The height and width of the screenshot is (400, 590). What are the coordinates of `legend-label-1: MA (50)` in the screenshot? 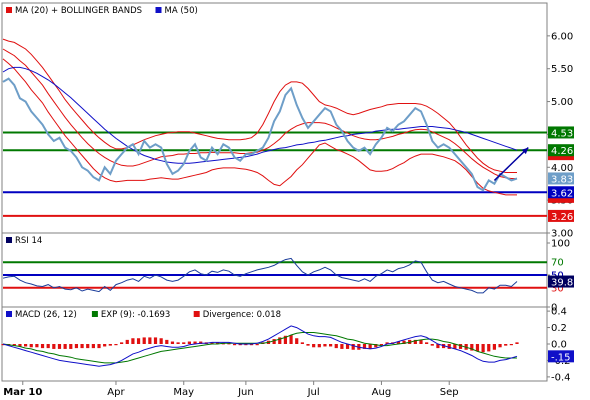 It's located at (181, 11).